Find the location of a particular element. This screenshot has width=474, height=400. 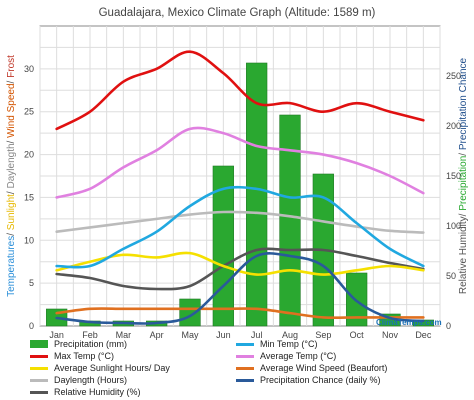

legend-label: Relative Humidity (%) is located at coordinates (97, 392).